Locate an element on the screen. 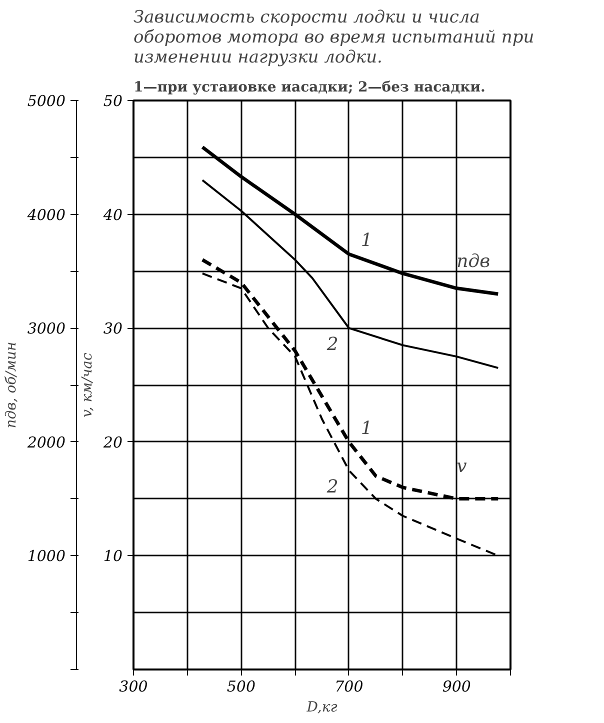  y2-tick-label: 20 is located at coordinates (112, 442).